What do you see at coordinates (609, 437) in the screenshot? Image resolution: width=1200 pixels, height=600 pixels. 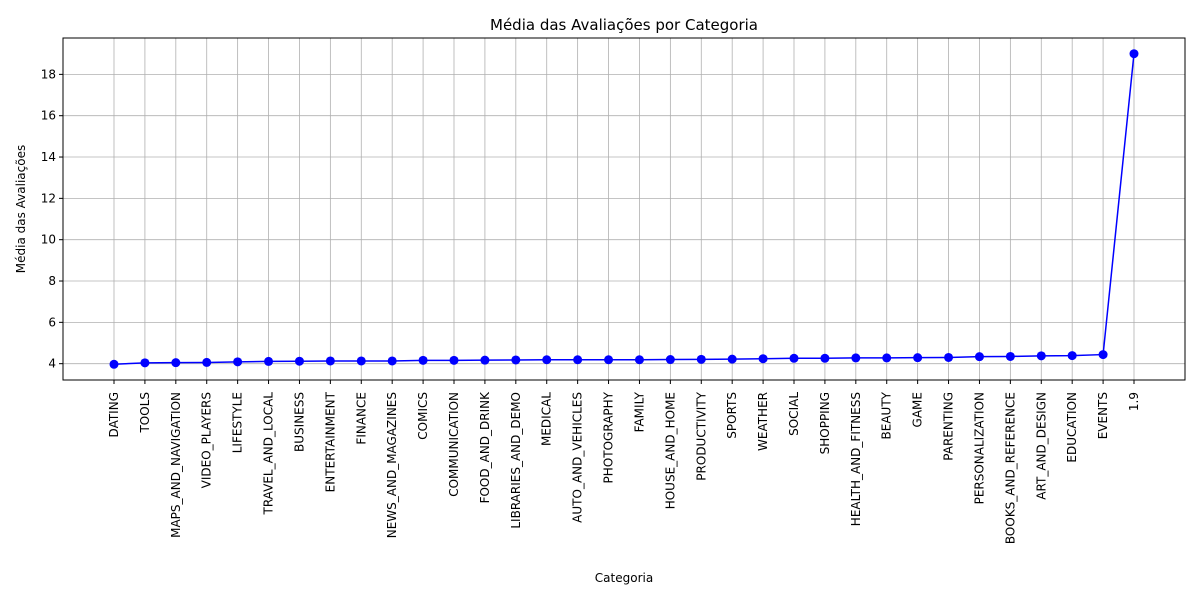 I see `x-tick-label: PHOTOGRAPHY` at bounding box center [609, 437].